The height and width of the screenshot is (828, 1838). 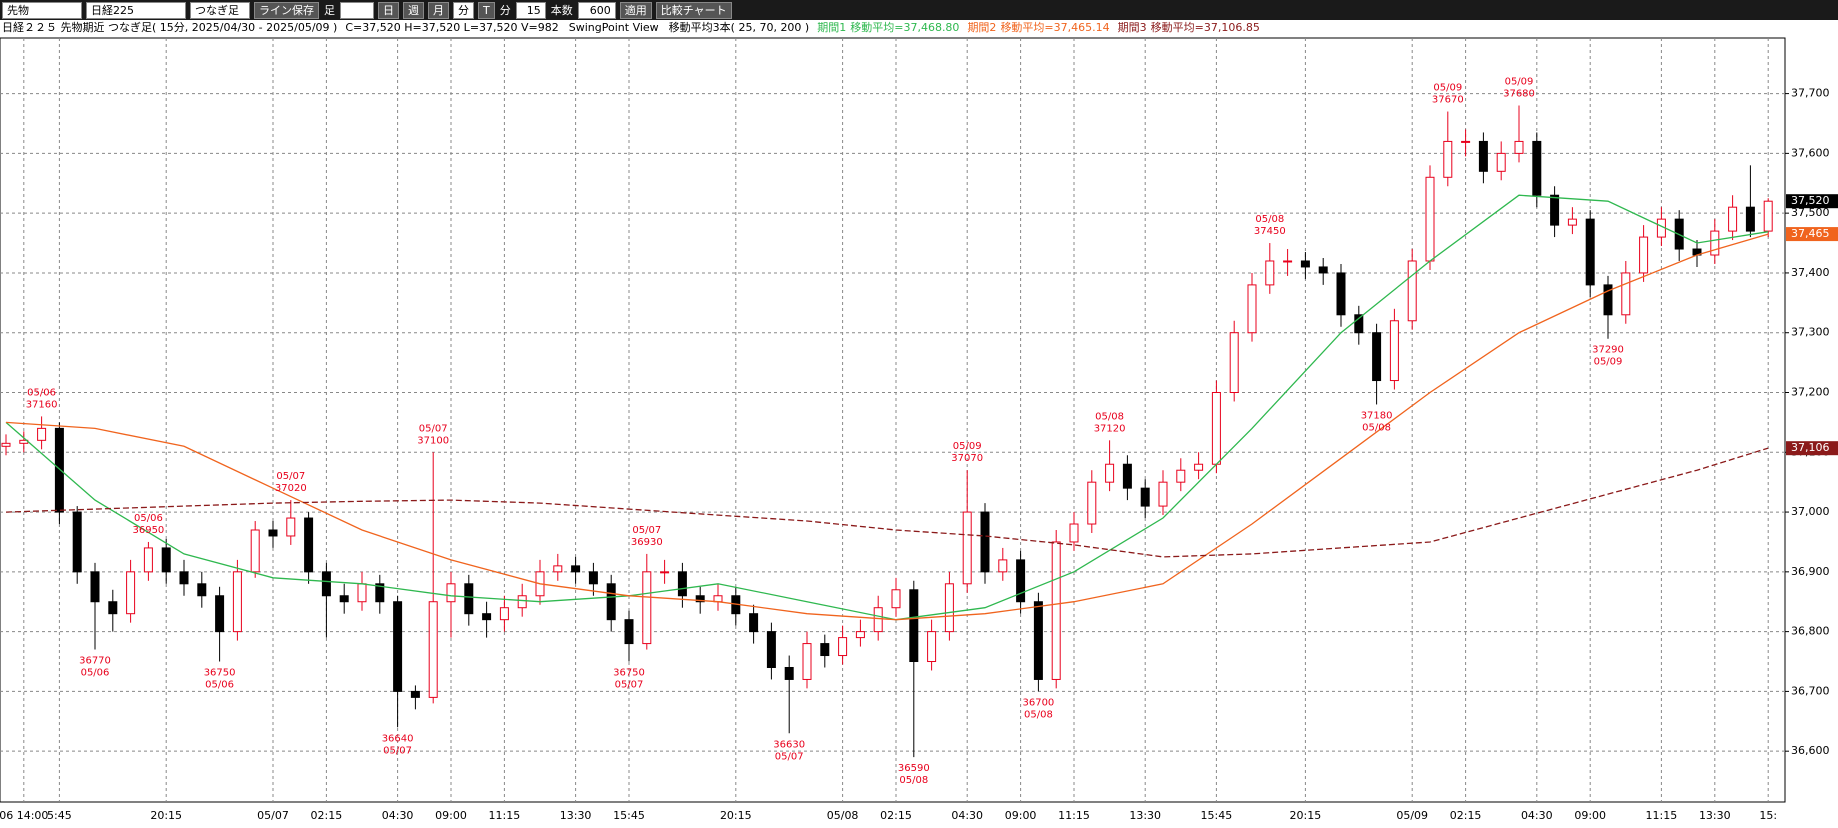 I want to click on interval-input: 15, so click(x=530, y=10).